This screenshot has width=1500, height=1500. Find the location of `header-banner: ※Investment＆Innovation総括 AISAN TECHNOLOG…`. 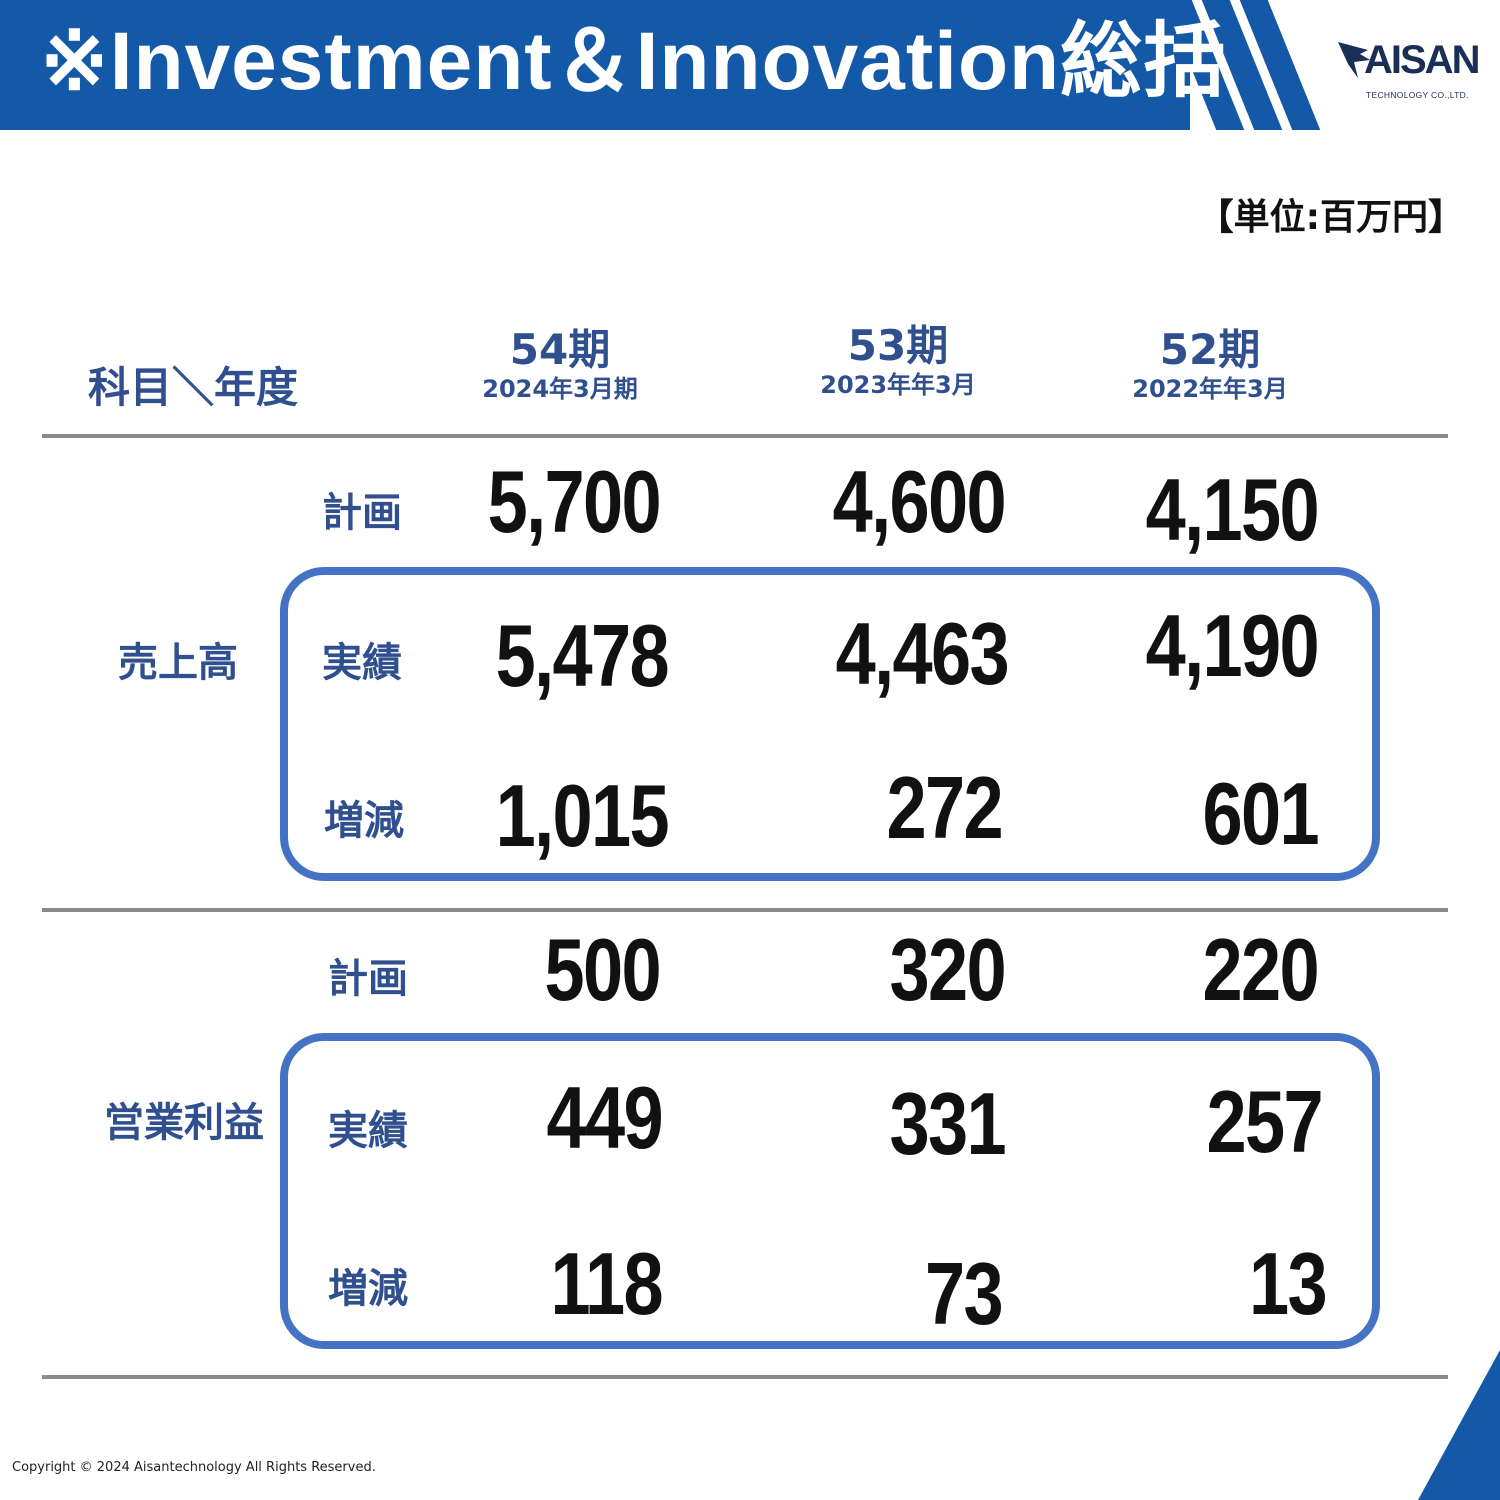

header-banner: ※Investment＆Innovation総括 AISAN TECHNOLOG… is located at coordinates (750, 65).